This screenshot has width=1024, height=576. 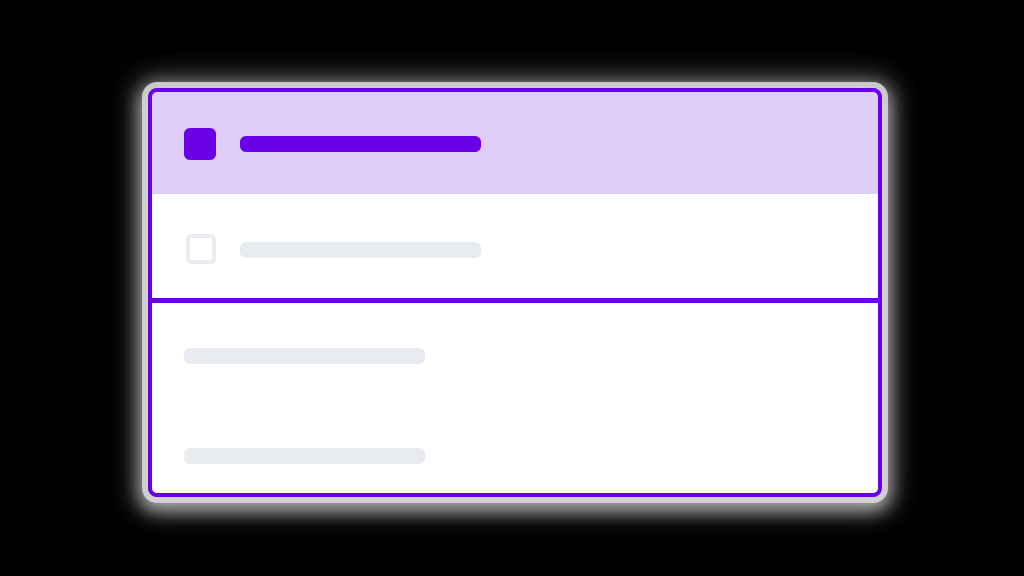 What do you see at coordinates (200, 144) in the screenshot?
I see `header-avatar-tile-placeholder` at bounding box center [200, 144].